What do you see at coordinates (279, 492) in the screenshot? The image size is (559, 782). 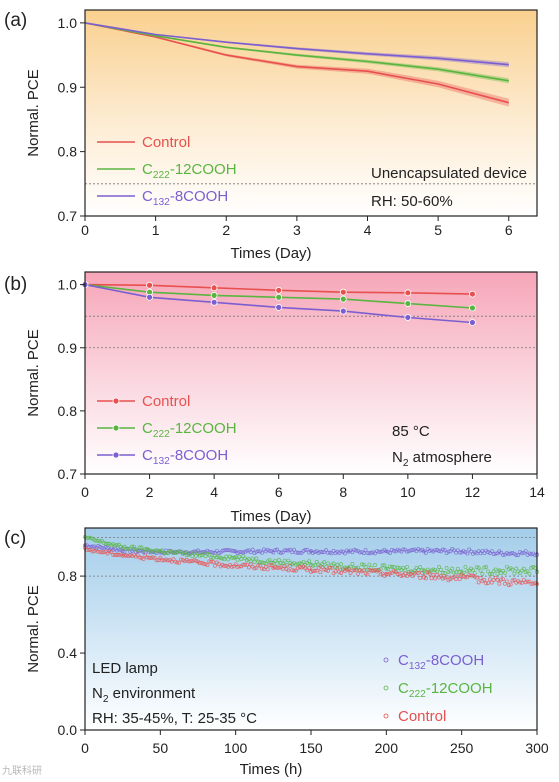 I see `x-tick-label: 6` at bounding box center [279, 492].